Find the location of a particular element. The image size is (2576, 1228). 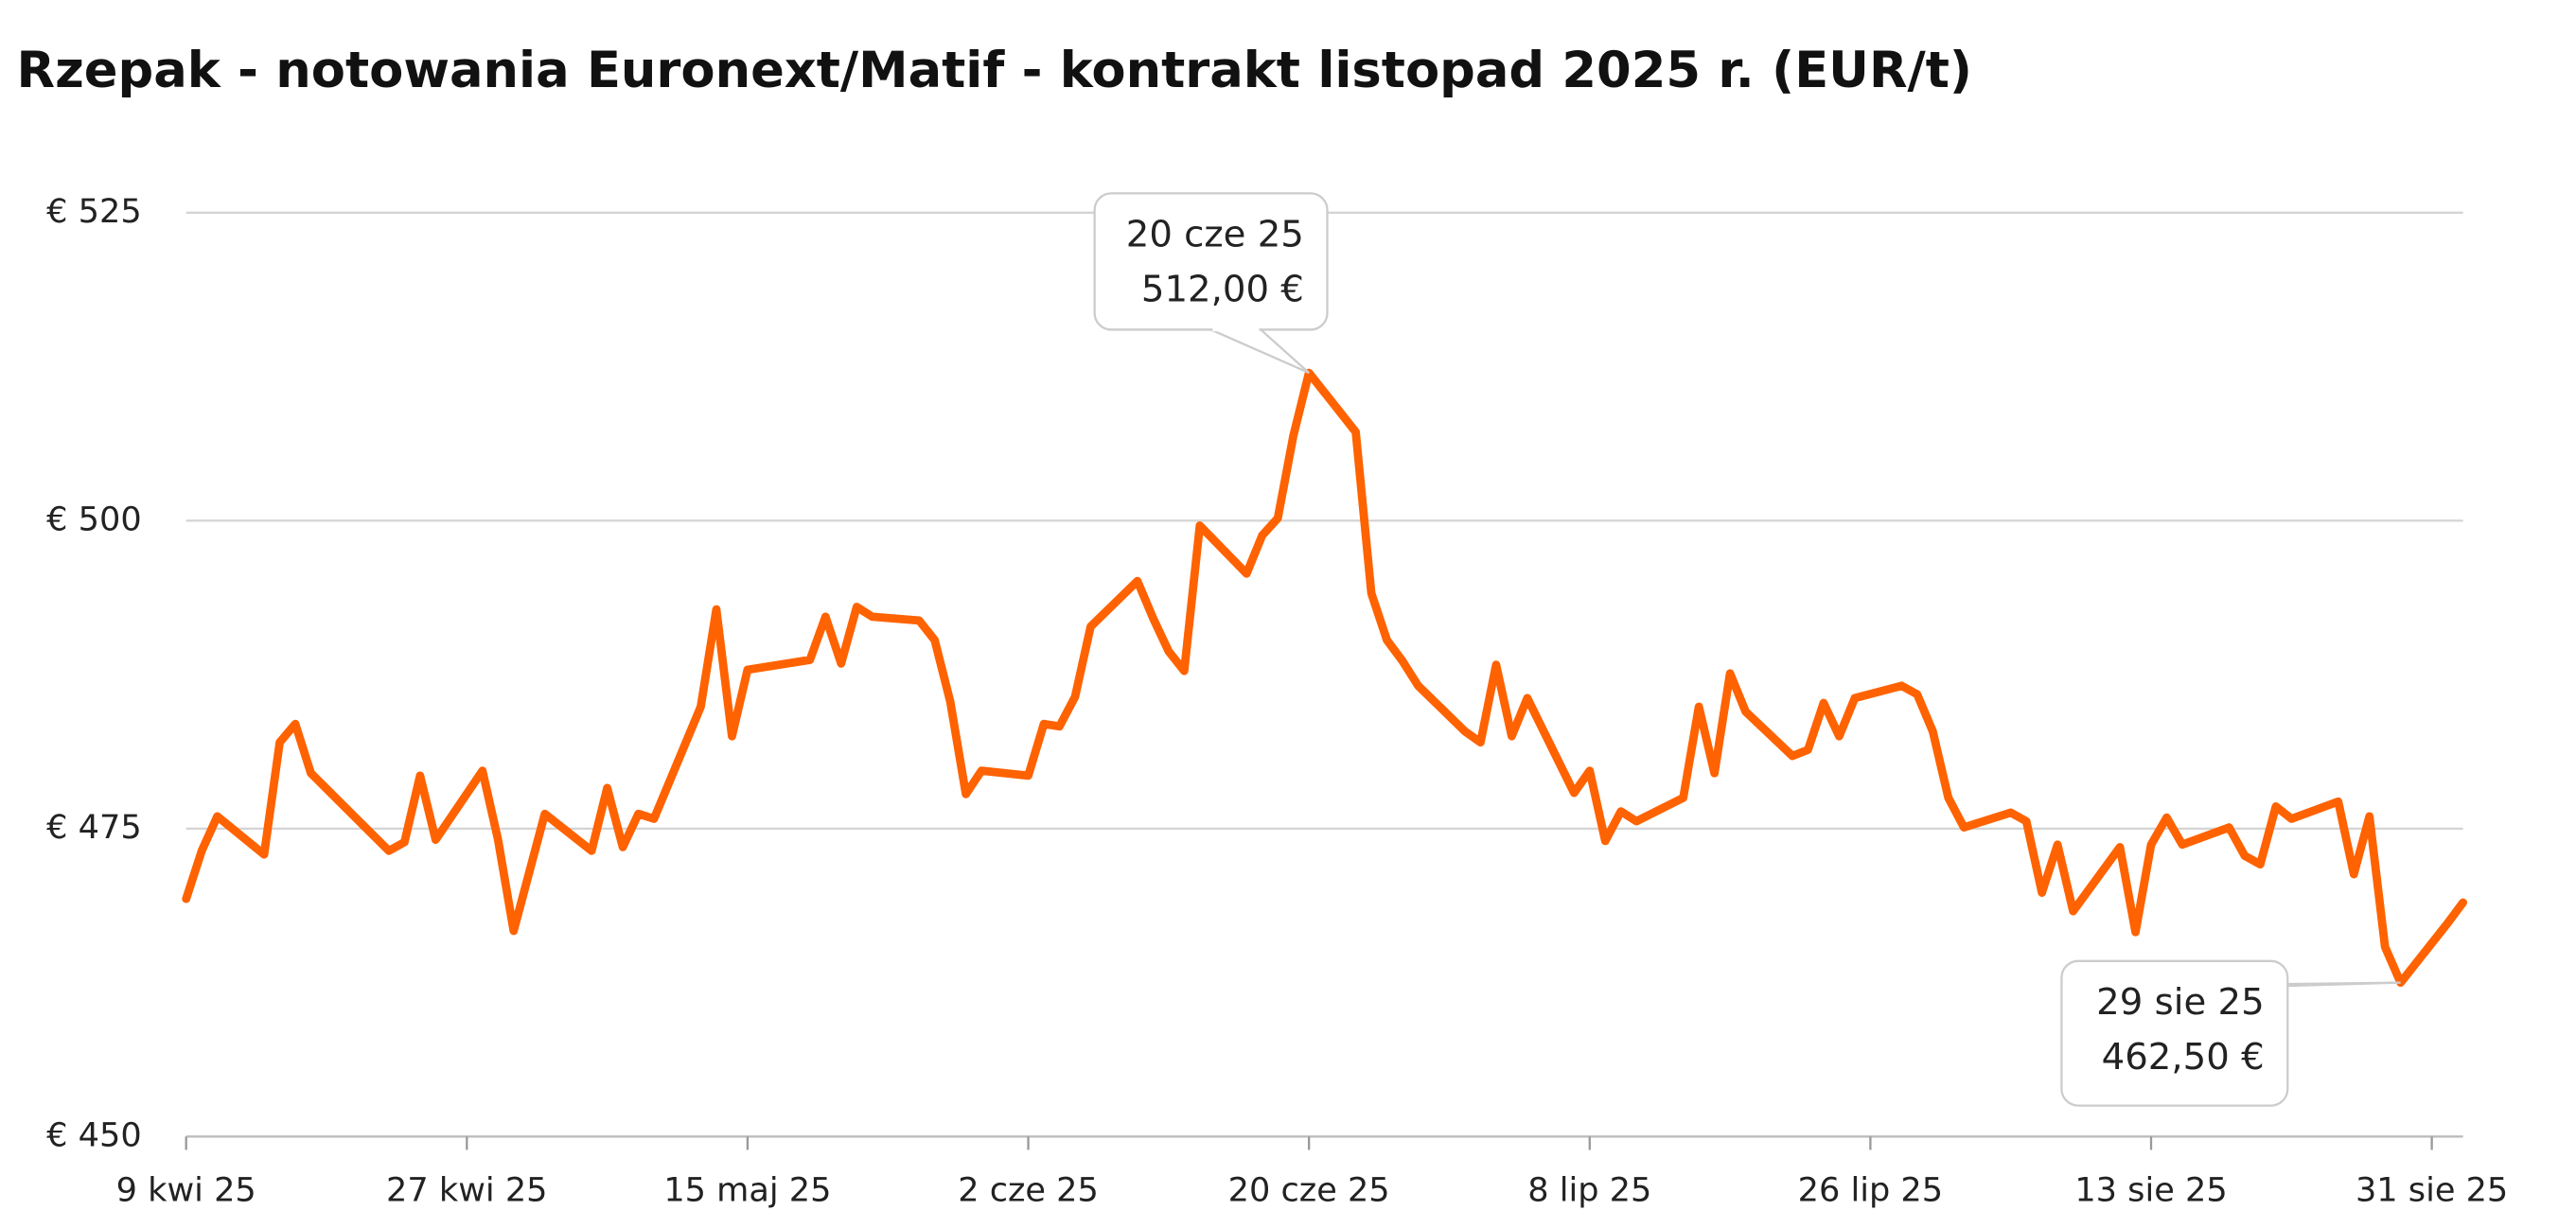

x-tick-label: 26 lip 25 is located at coordinates (1870, 1189).